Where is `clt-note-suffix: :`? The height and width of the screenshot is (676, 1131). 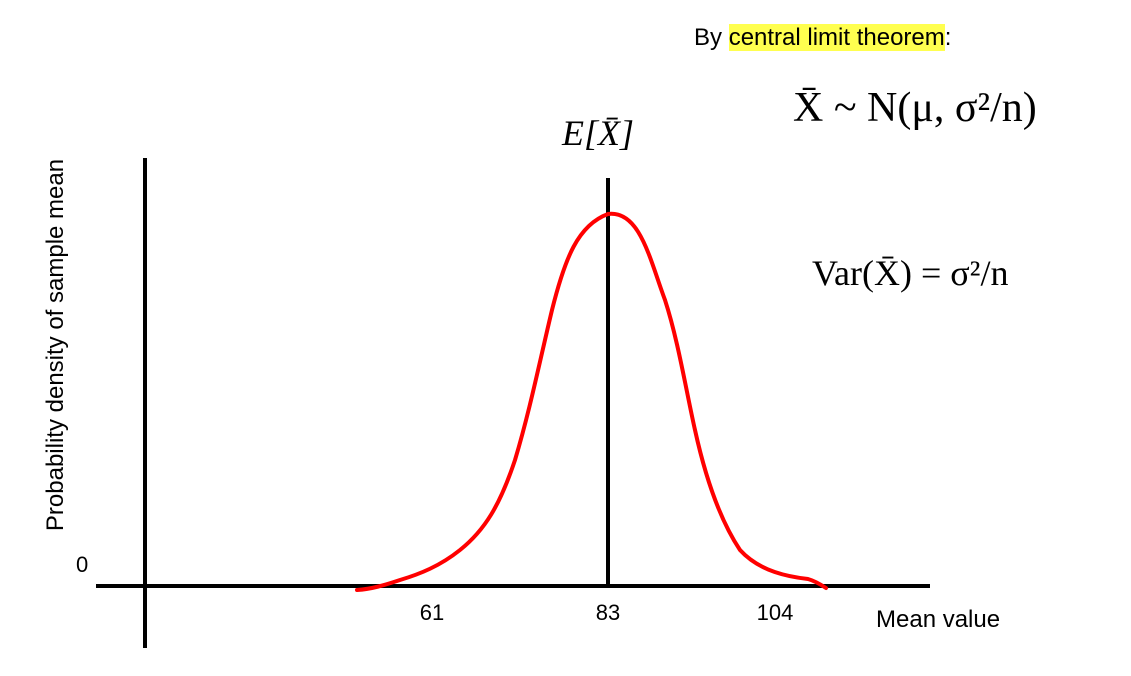 clt-note-suffix: : is located at coordinates (948, 37).